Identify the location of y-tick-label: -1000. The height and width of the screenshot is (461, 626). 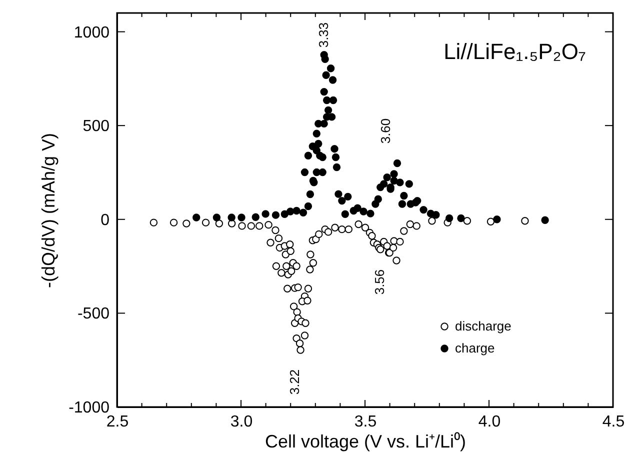
(89, 408).